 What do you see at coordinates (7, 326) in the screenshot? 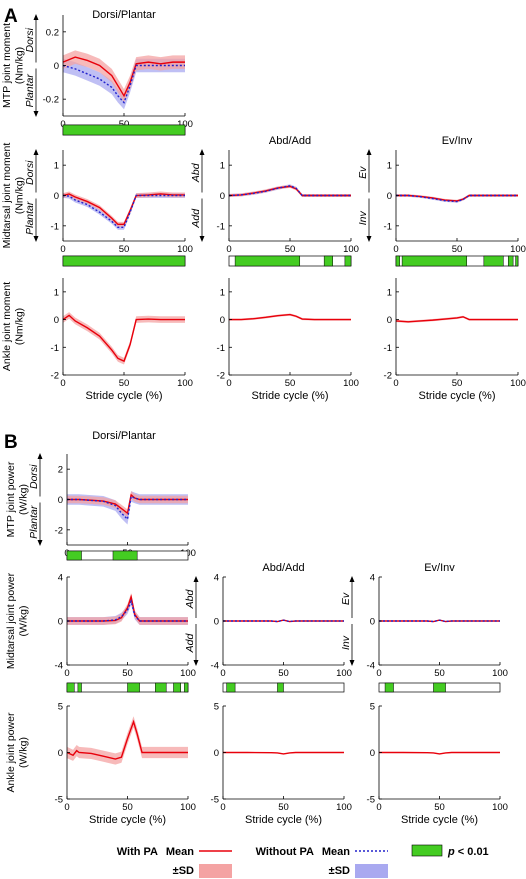
I see `y-axis-label-line: Ankle joint moment` at bounding box center [7, 326].